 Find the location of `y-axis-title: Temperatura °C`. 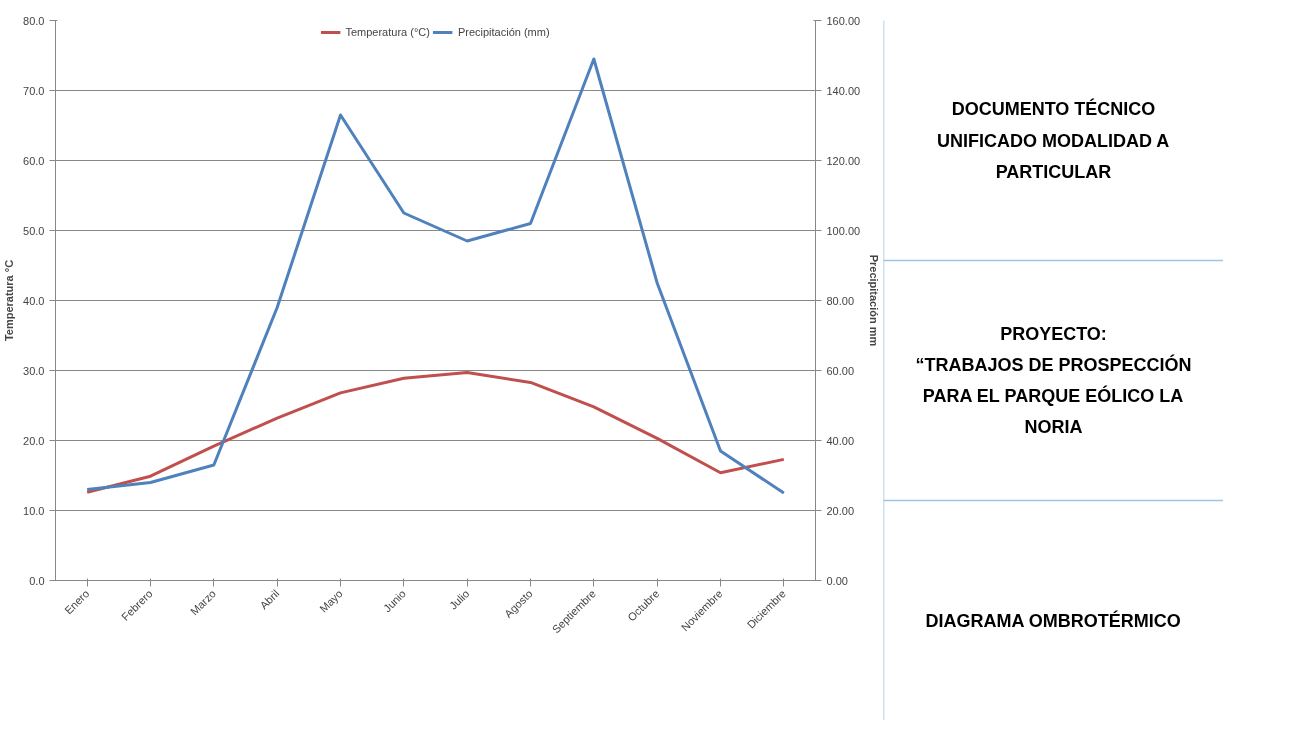

y-axis-title: Temperatura °C is located at coordinates (9, 300).